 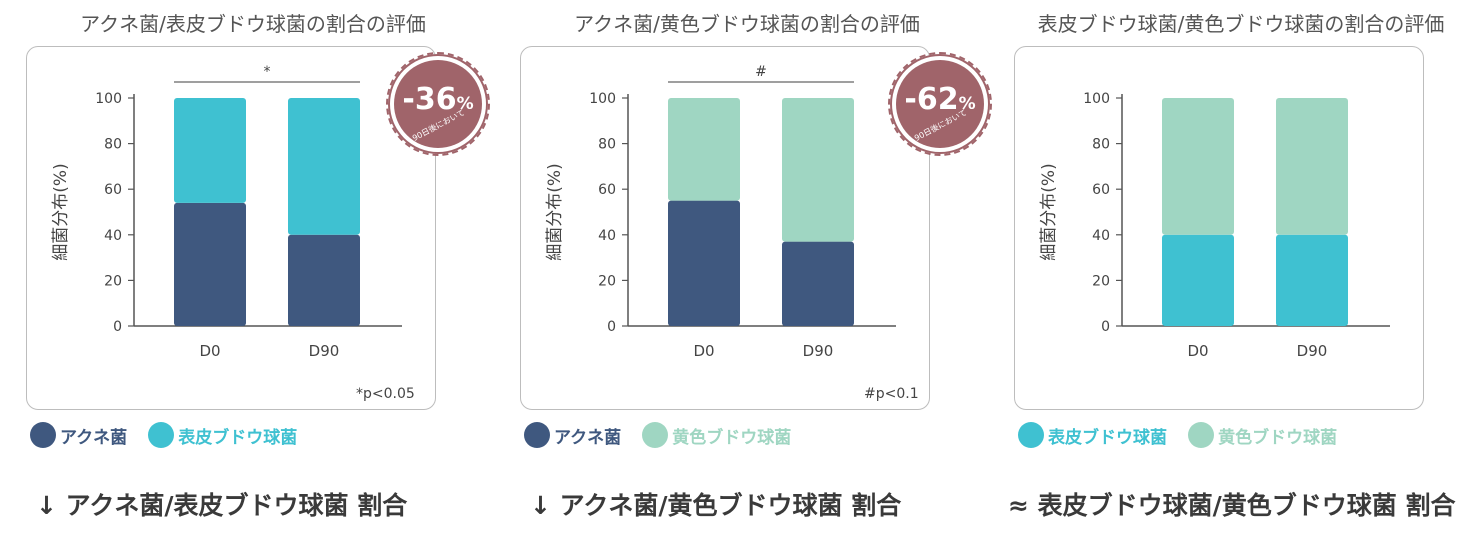 I want to click on stacked-bar-chart: 0 20 40 60 80 100 細菌分布(%) D0 D90 *, so click(x=226, y=212).